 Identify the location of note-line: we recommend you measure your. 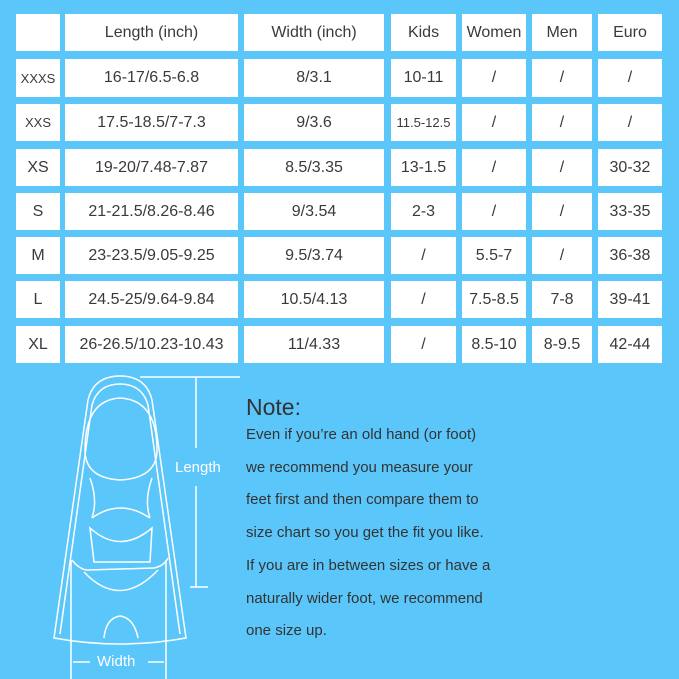
(359, 467).